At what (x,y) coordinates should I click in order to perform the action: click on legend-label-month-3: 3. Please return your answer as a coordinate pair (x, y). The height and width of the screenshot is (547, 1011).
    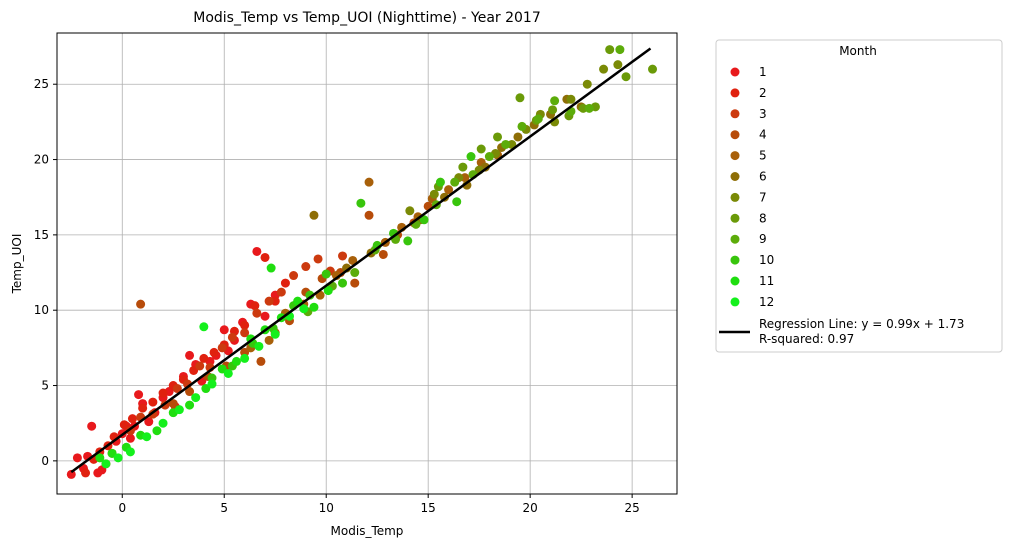
    Looking at the image, I should click on (763, 114).